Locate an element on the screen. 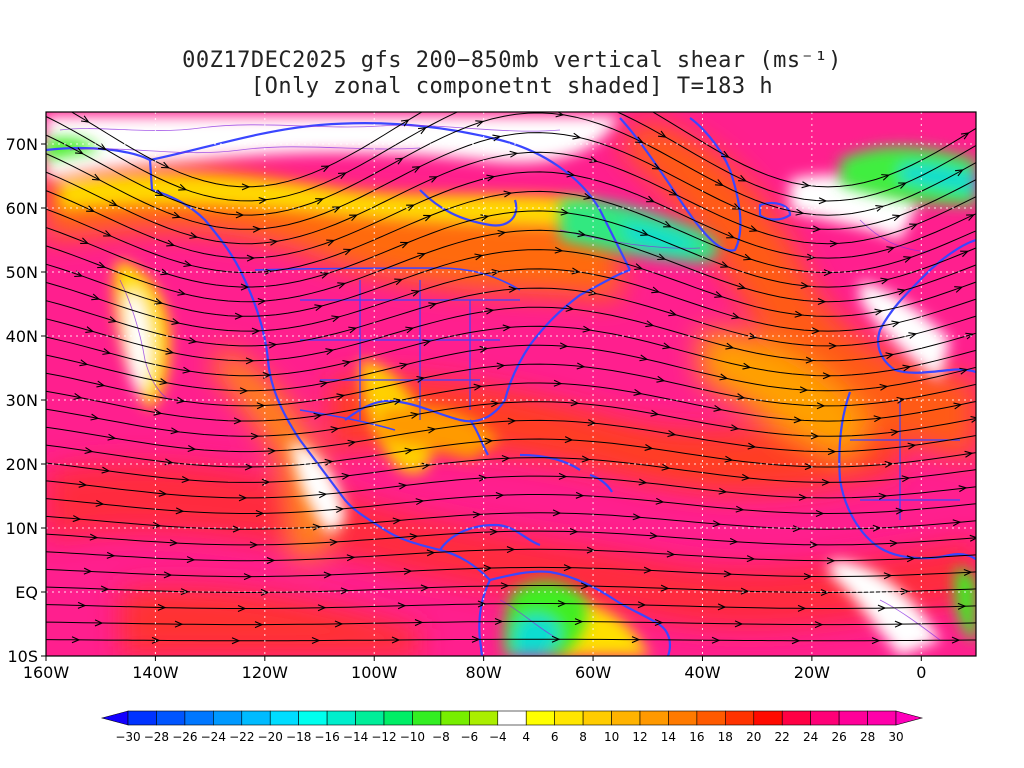 The height and width of the screenshot is (768, 1024). shade-weak-east-atlantic is located at coordinates (905, 330).